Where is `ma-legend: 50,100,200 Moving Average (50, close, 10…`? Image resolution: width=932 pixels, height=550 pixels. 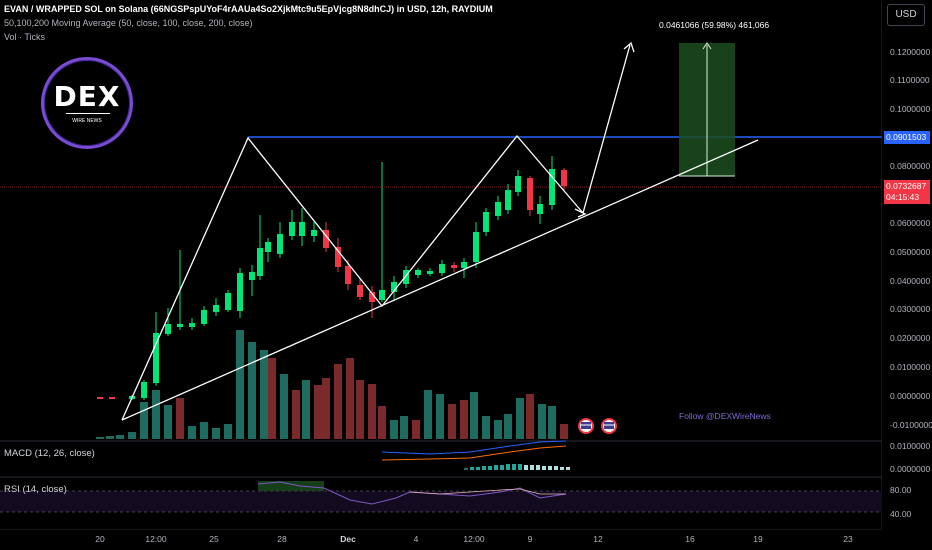 ma-legend: 50,100,200 Moving Average (50, close, 10… is located at coordinates (128, 23).